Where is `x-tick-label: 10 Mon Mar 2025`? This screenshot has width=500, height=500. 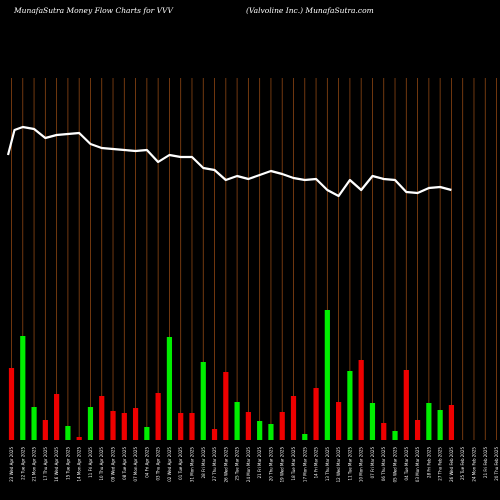 x-tick-label: 10 Mon Mar 2025 is located at coordinates (361, 465).